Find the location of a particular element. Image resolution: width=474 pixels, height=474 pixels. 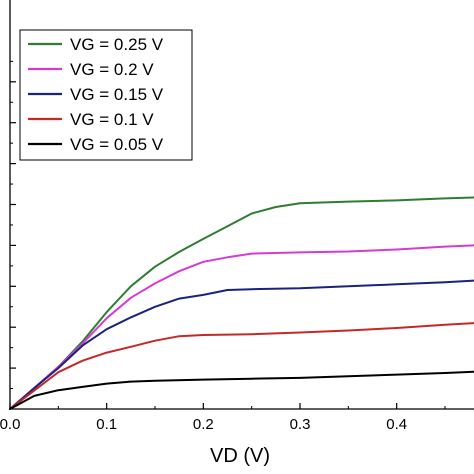

legend-label-5: VG = 0.05 V is located at coordinates (117, 144).